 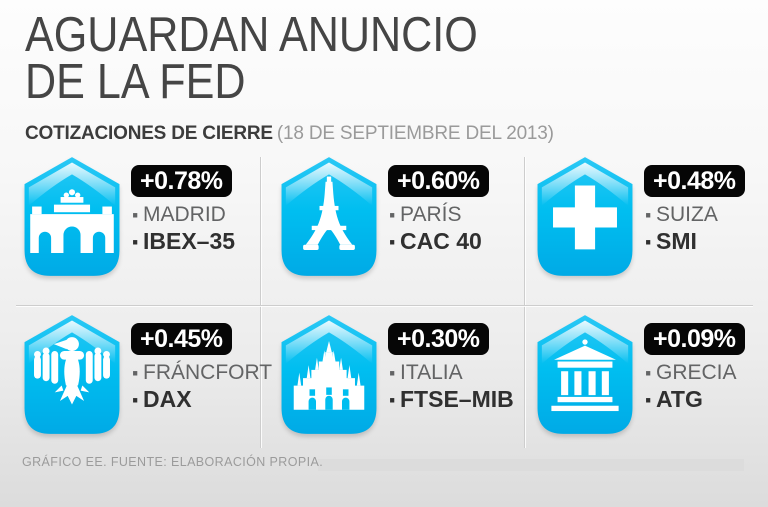 I want to click on market-cell: +0.60% · PARÍS · CAC 40, so click(x=403, y=234).